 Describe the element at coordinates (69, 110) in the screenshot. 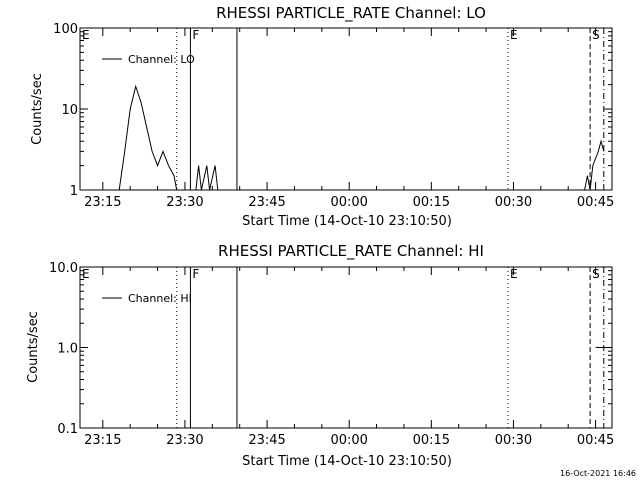

I see `y-tick-label: 10` at that location.